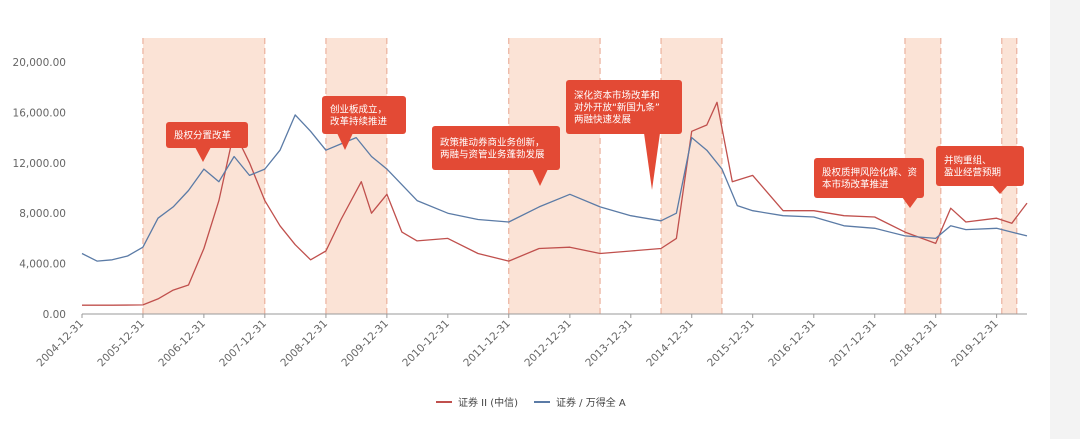 This screenshot has height=439, width=1080. What do you see at coordinates (42, 265) in the screenshot?
I see `y-tick-label: 4,000.00` at bounding box center [42, 265].